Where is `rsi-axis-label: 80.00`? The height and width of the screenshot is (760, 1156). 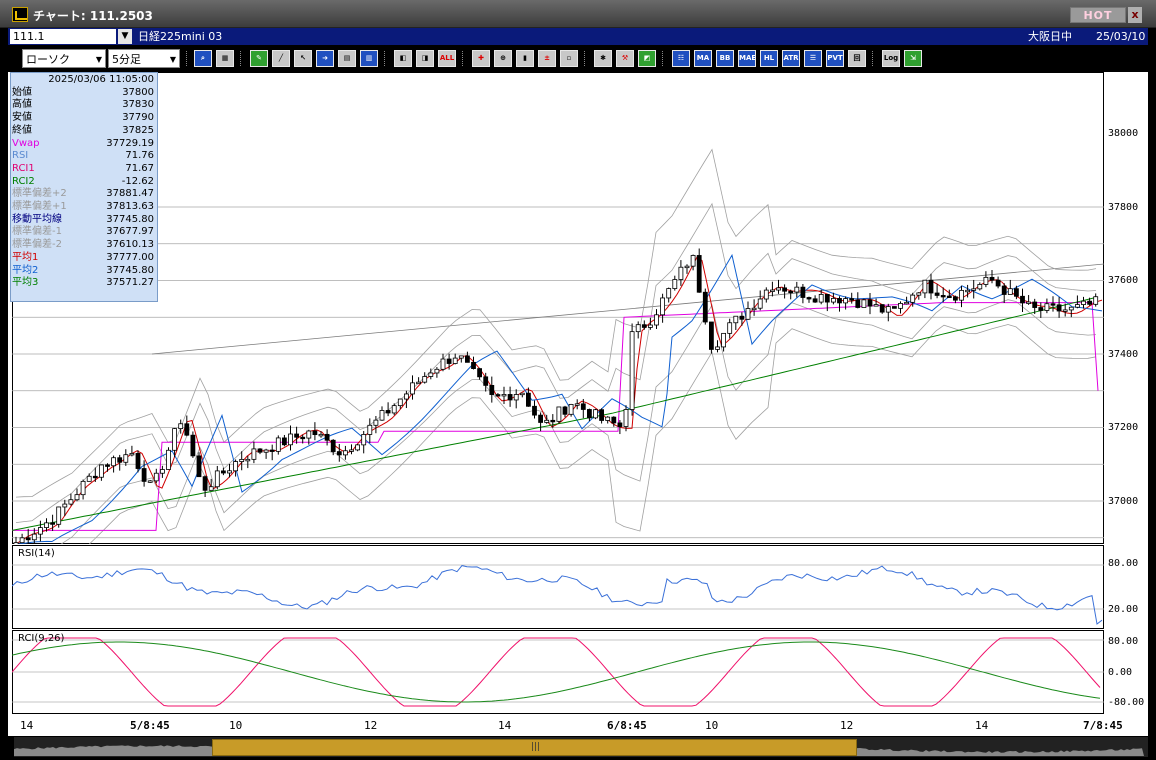 rsi-axis-label: 80.00 is located at coordinates (1123, 563).